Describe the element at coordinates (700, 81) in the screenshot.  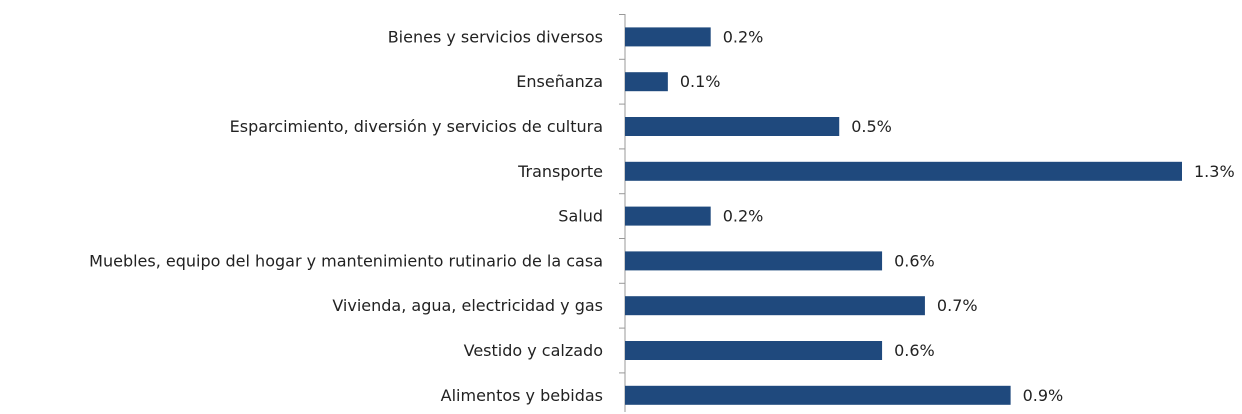
I see `value-label: 0.1%` at that location.